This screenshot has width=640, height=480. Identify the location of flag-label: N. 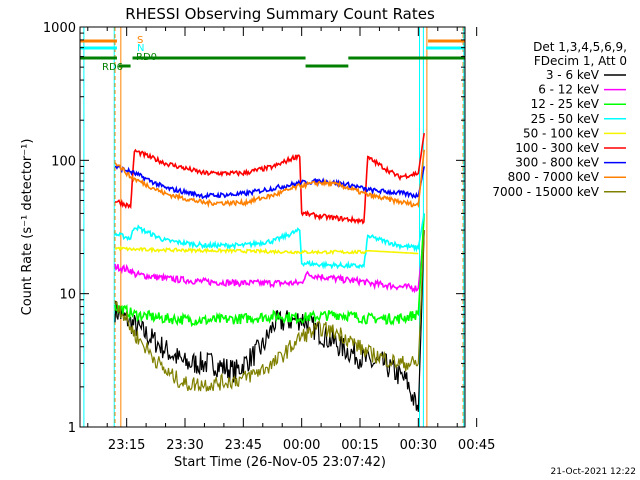
(140, 48).